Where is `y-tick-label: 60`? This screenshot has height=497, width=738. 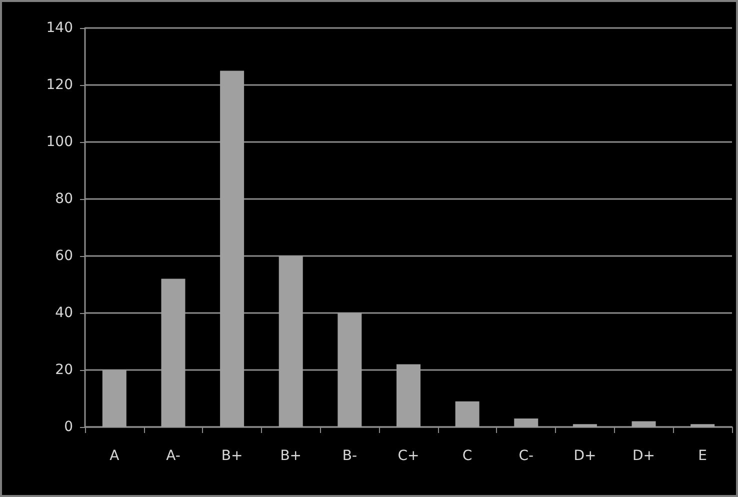
y-tick-label: 60 is located at coordinates (64, 256).